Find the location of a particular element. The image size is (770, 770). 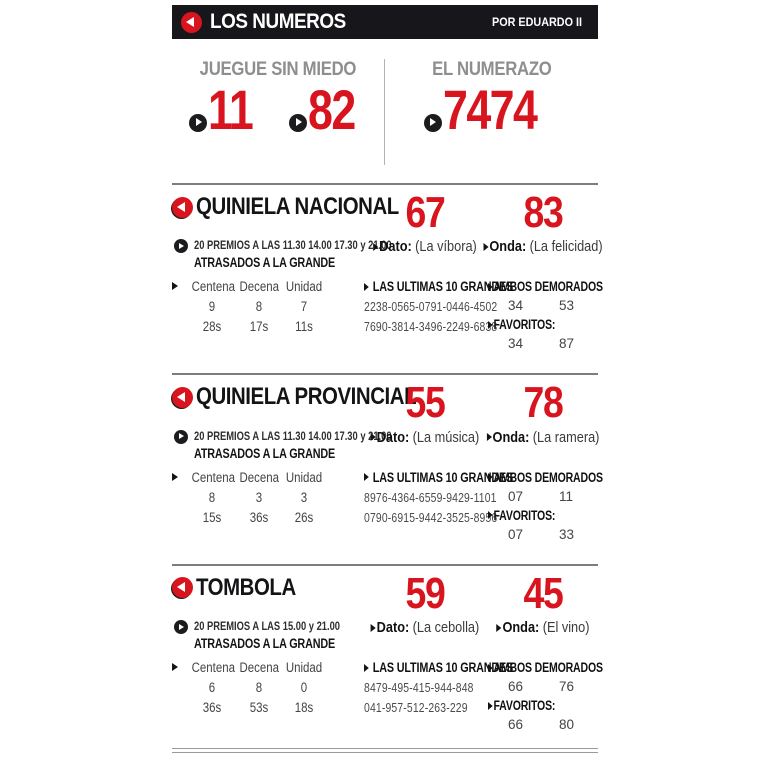

ambos-value: 53 is located at coordinates (567, 306).